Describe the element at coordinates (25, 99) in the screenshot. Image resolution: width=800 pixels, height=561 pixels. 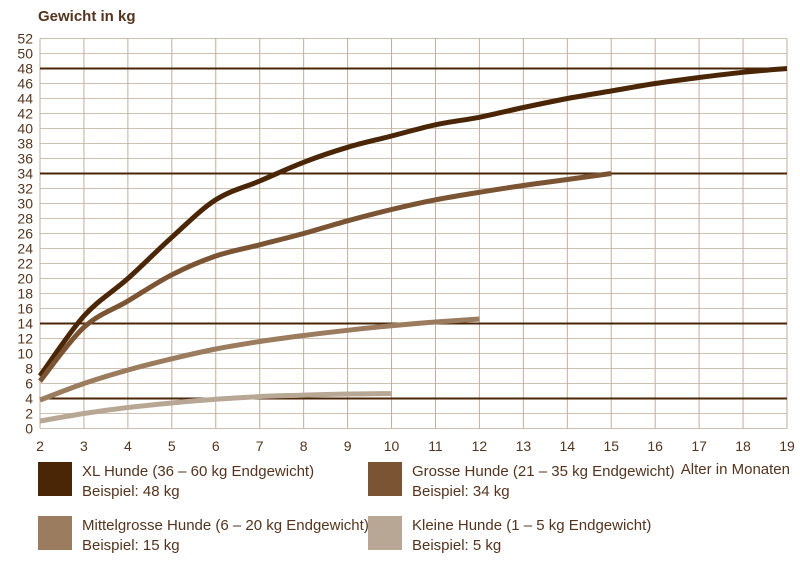
I see `y-tick-label: 44` at that location.